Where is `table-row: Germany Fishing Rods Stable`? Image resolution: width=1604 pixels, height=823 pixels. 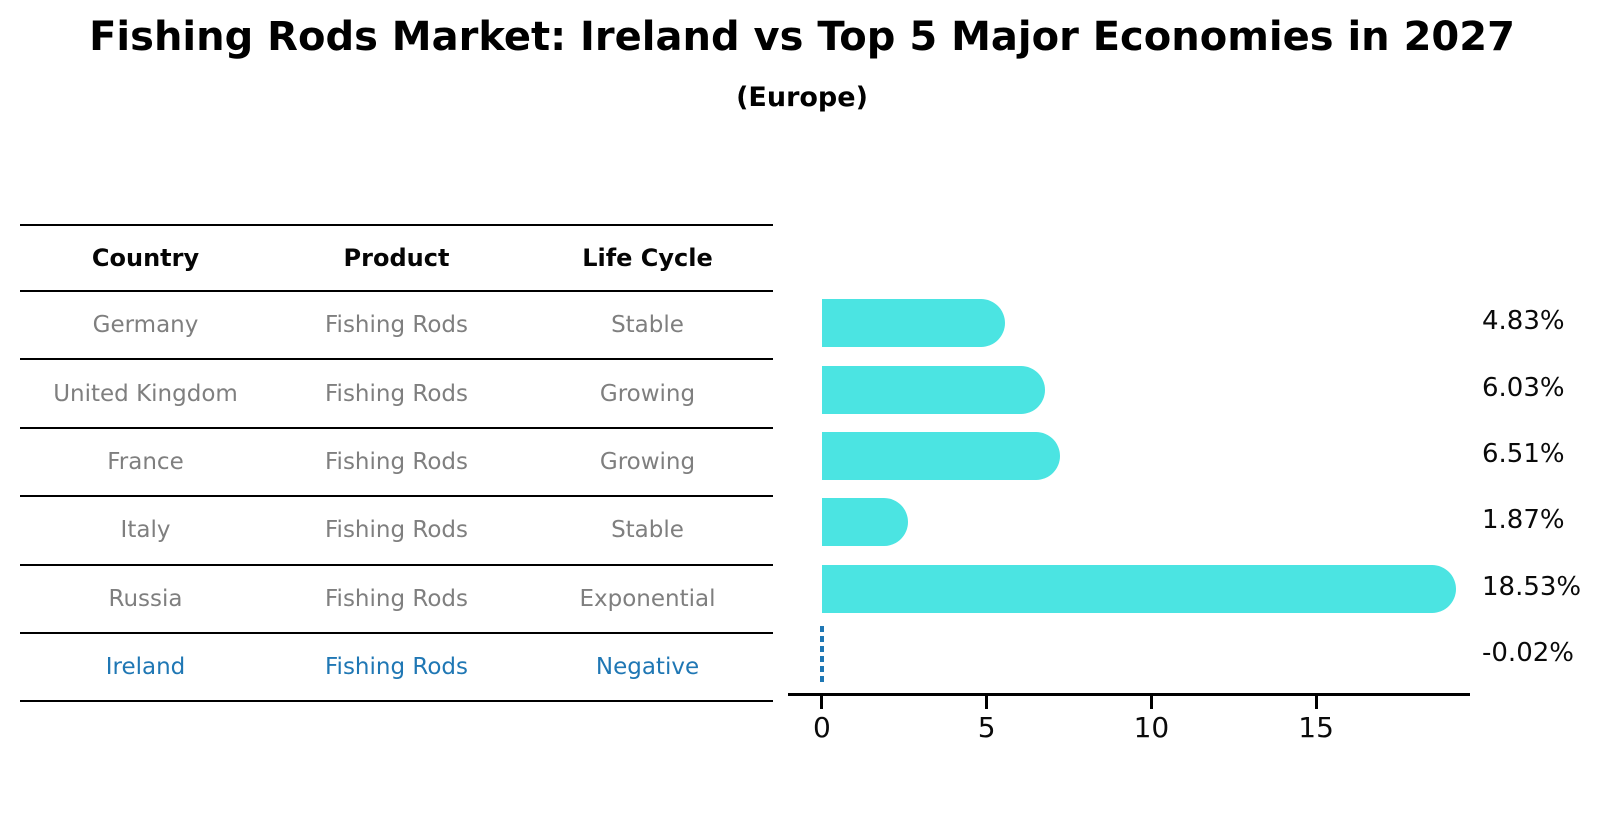
table-row: Germany Fishing Rods Stable is located at coordinates (396, 326).